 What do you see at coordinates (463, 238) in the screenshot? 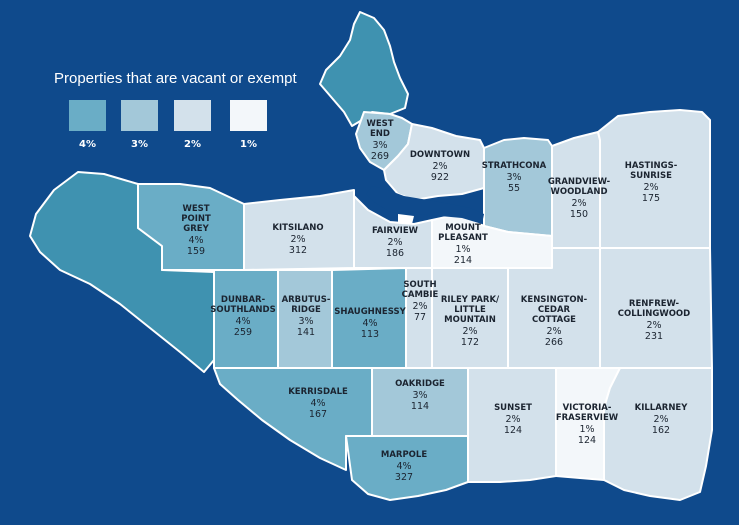
I see `hood-name-line: PLEASANT` at bounding box center [463, 238].